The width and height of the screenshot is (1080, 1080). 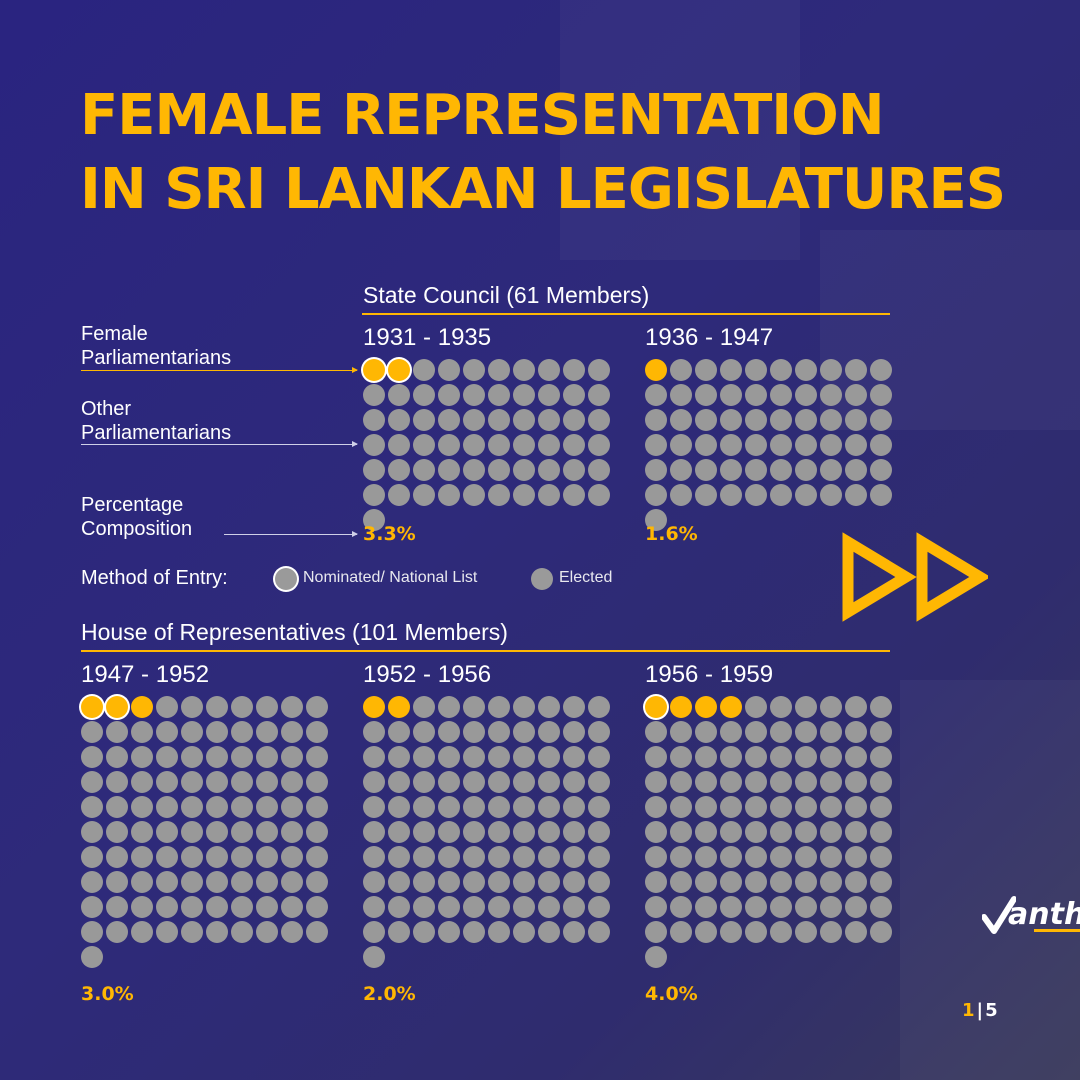 I want to click on manthri-logo: anth, so click(x=1031, y=915).